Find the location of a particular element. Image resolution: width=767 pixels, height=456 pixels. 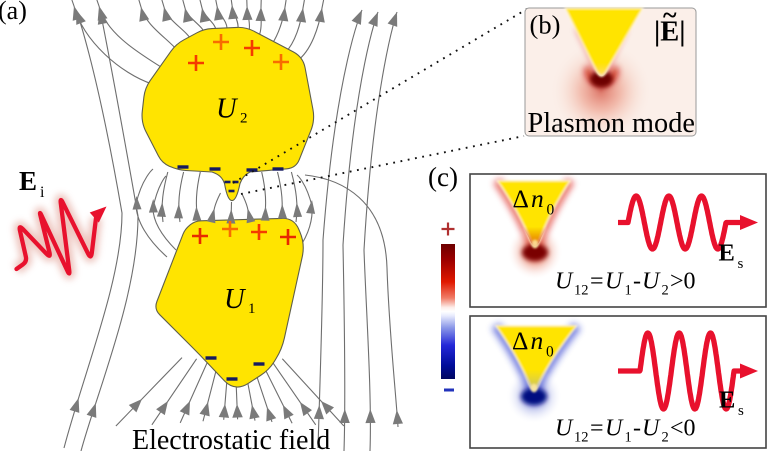

svg-text: (b) is located at coordinates (545, 25).